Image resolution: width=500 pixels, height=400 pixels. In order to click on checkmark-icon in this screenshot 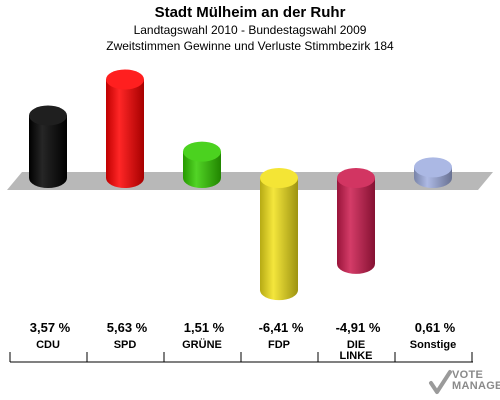, I will do `click(440, 382)`.